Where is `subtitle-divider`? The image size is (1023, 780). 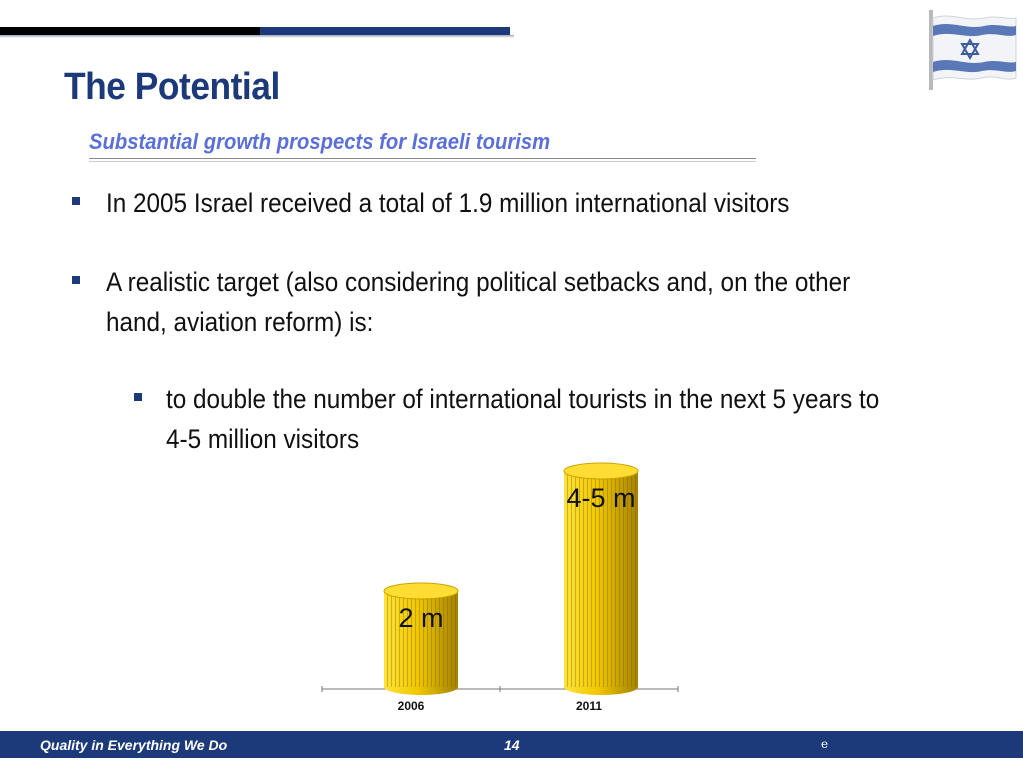 subtitle-divider is located at coordinates (422, 158).